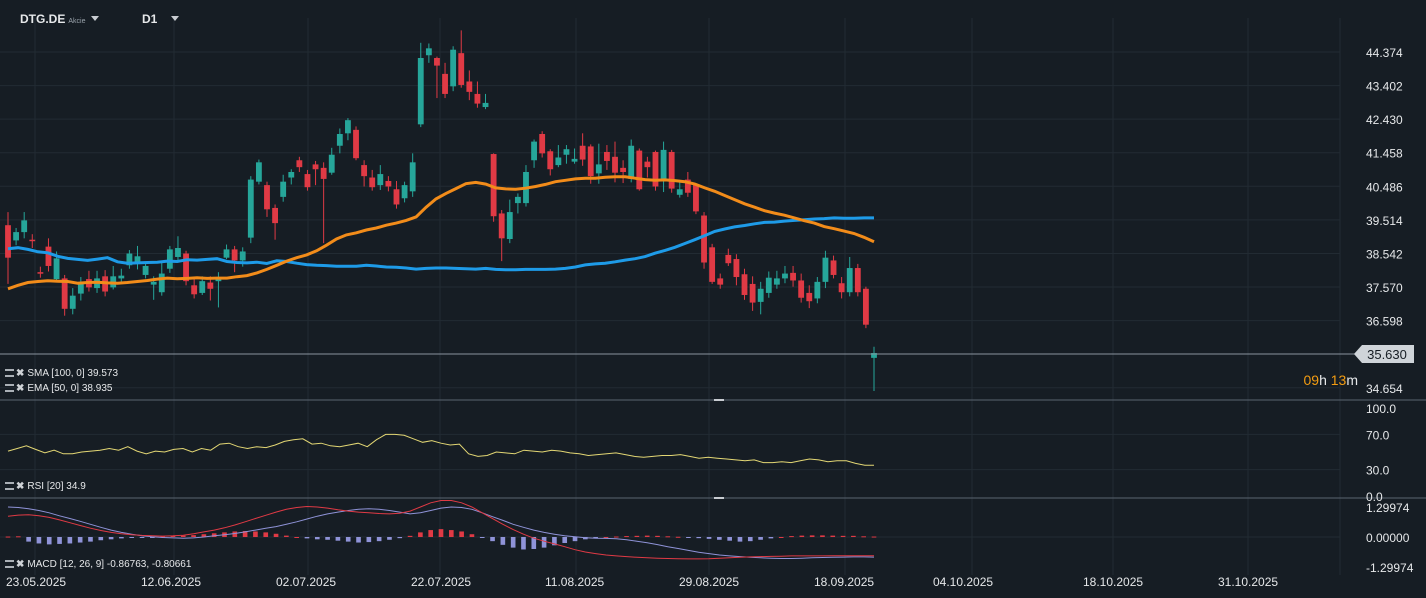 The width and height of the screenshot is (1426, 598). Describe the element at coordinates (36, 582) in the screenshot. I see `date-axis-tick: 23.05.2025` at that location.